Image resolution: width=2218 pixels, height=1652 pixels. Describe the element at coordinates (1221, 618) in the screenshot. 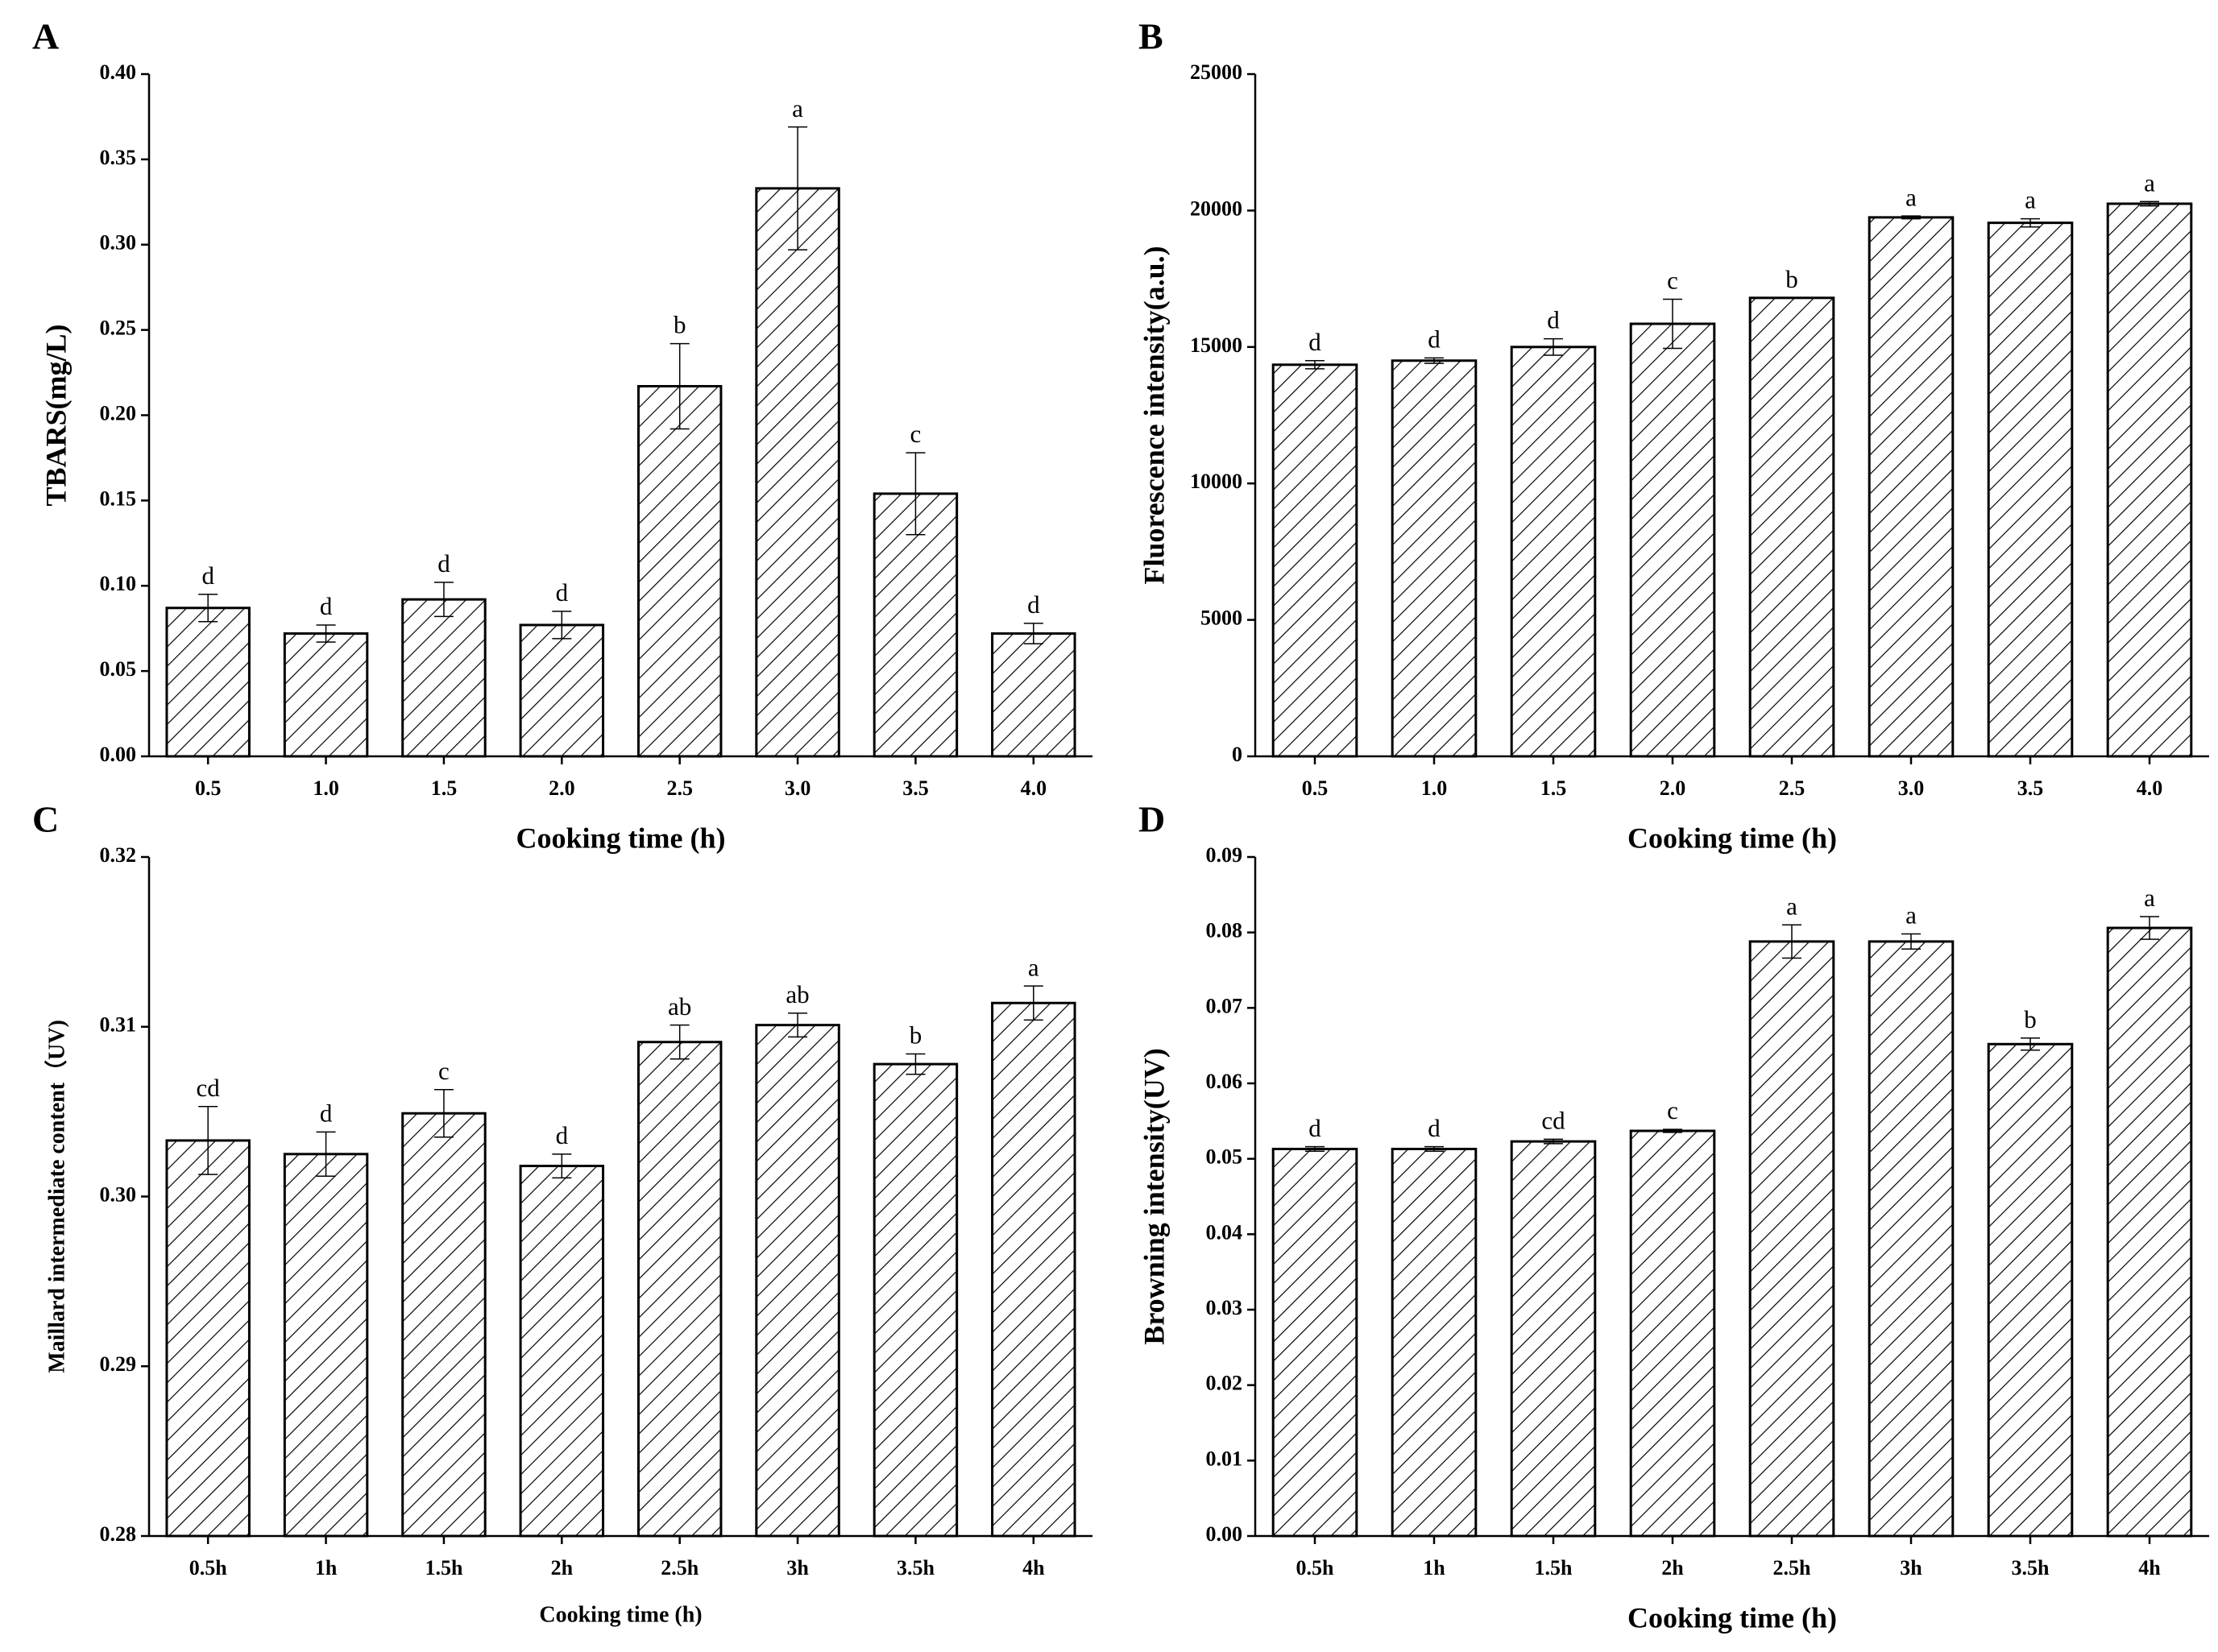

I see `y-tick-label: 5000` at that location.